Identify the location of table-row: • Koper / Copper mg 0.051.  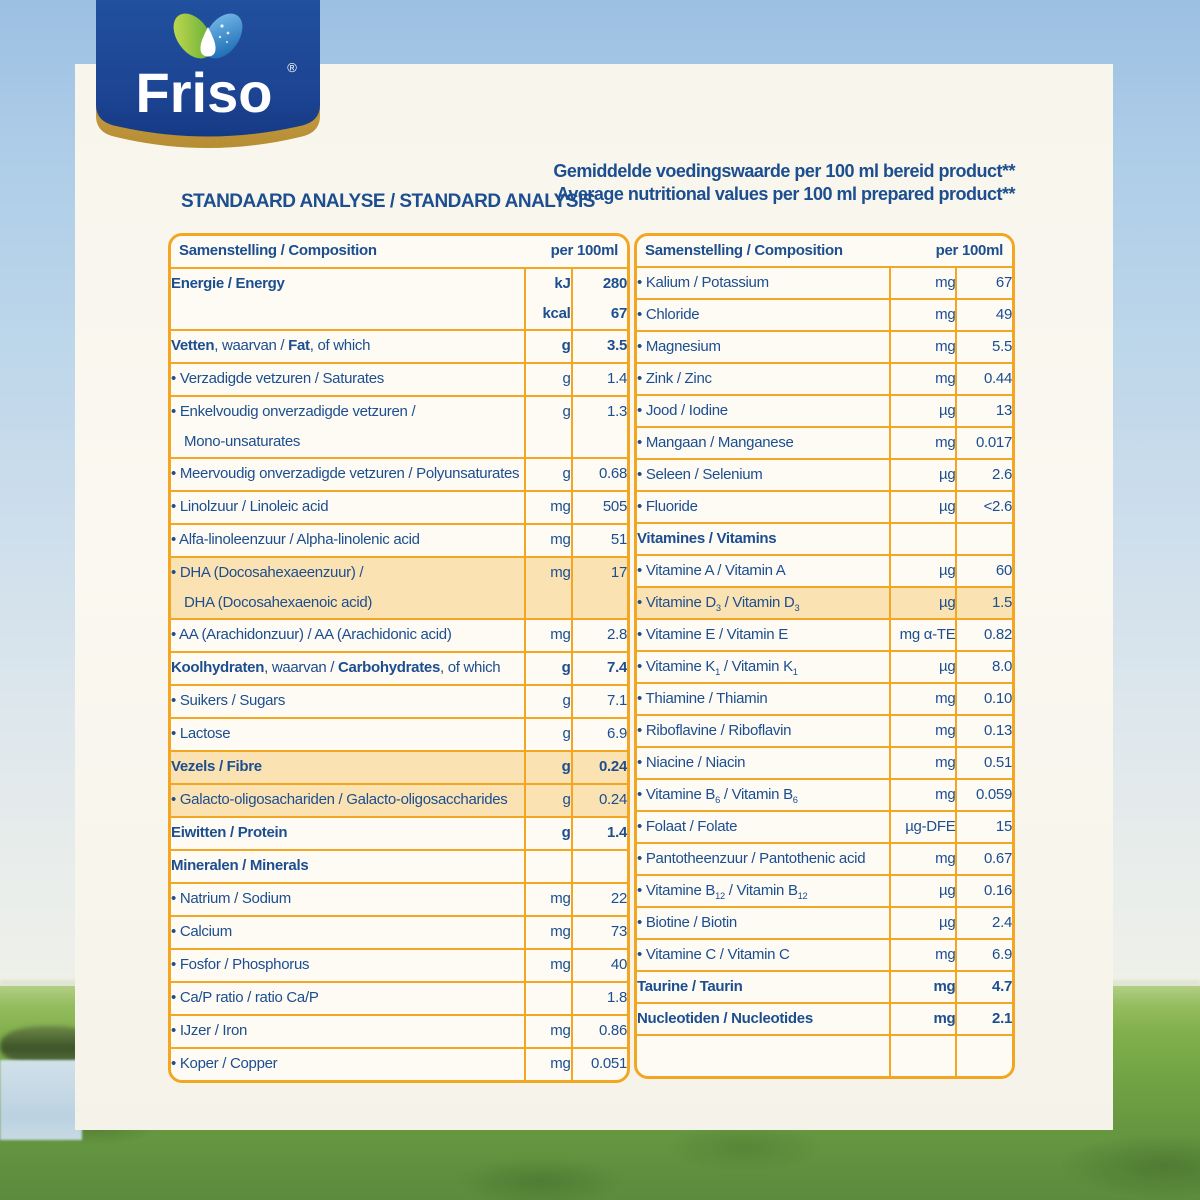
(399, 1064).